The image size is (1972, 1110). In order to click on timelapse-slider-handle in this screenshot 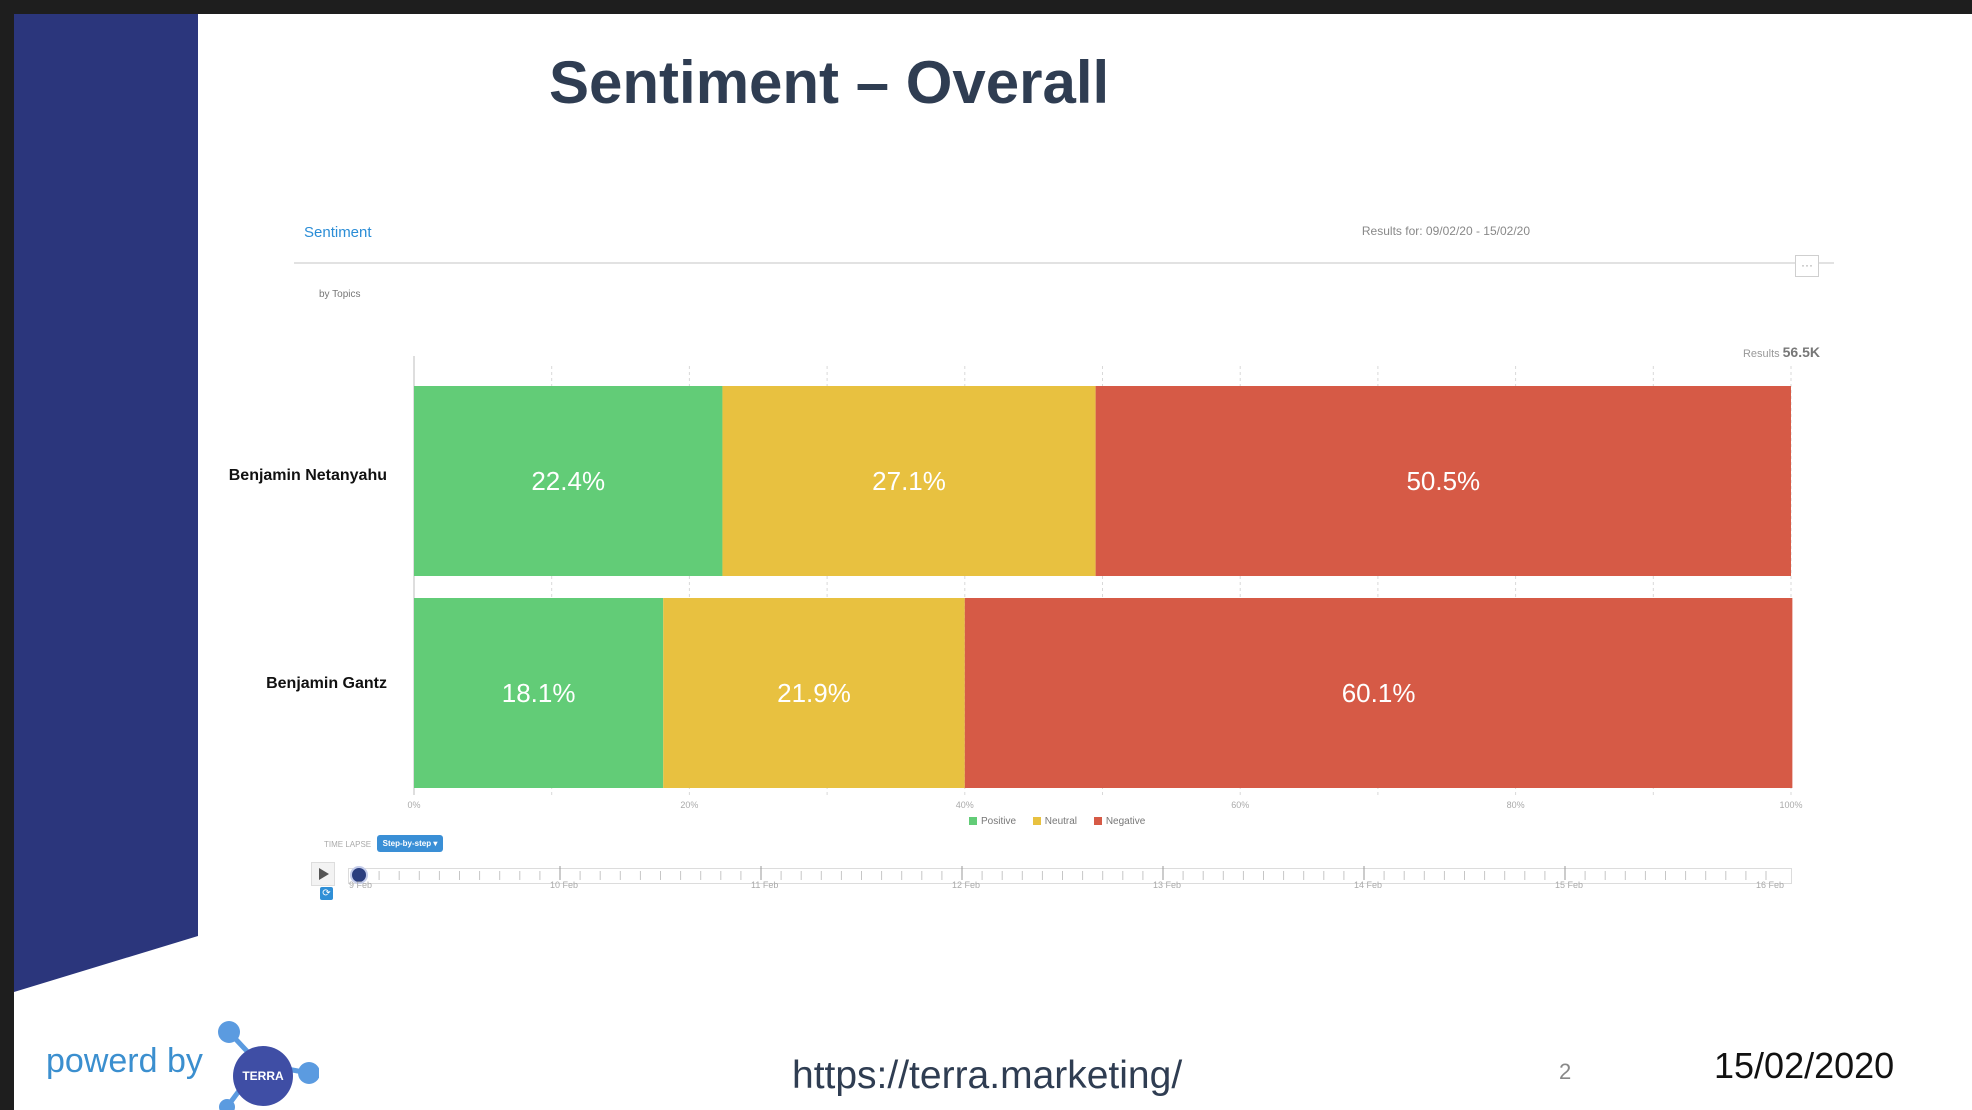, I will do `click(359, 875)`.